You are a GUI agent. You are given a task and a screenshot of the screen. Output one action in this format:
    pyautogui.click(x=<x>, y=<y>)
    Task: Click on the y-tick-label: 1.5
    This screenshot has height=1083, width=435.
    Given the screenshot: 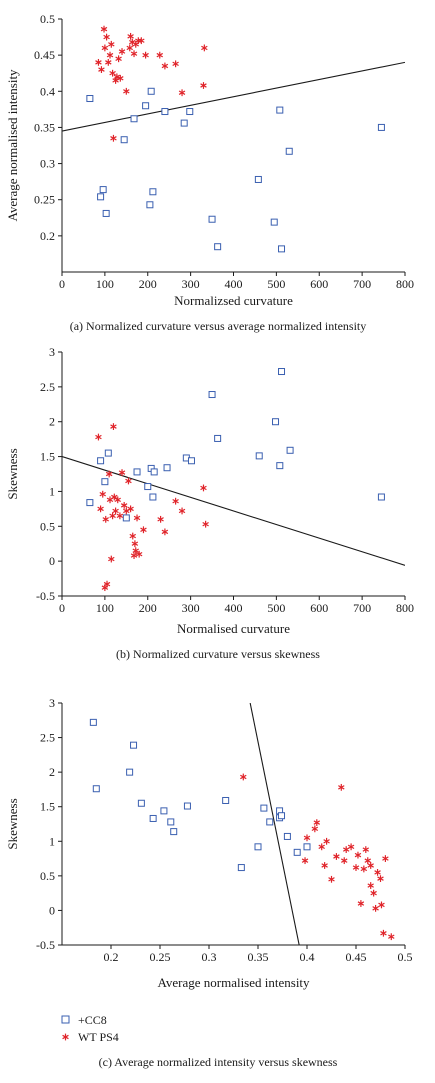 What is the action you would take?
    pyautogui.click(x=47, y=807)
    